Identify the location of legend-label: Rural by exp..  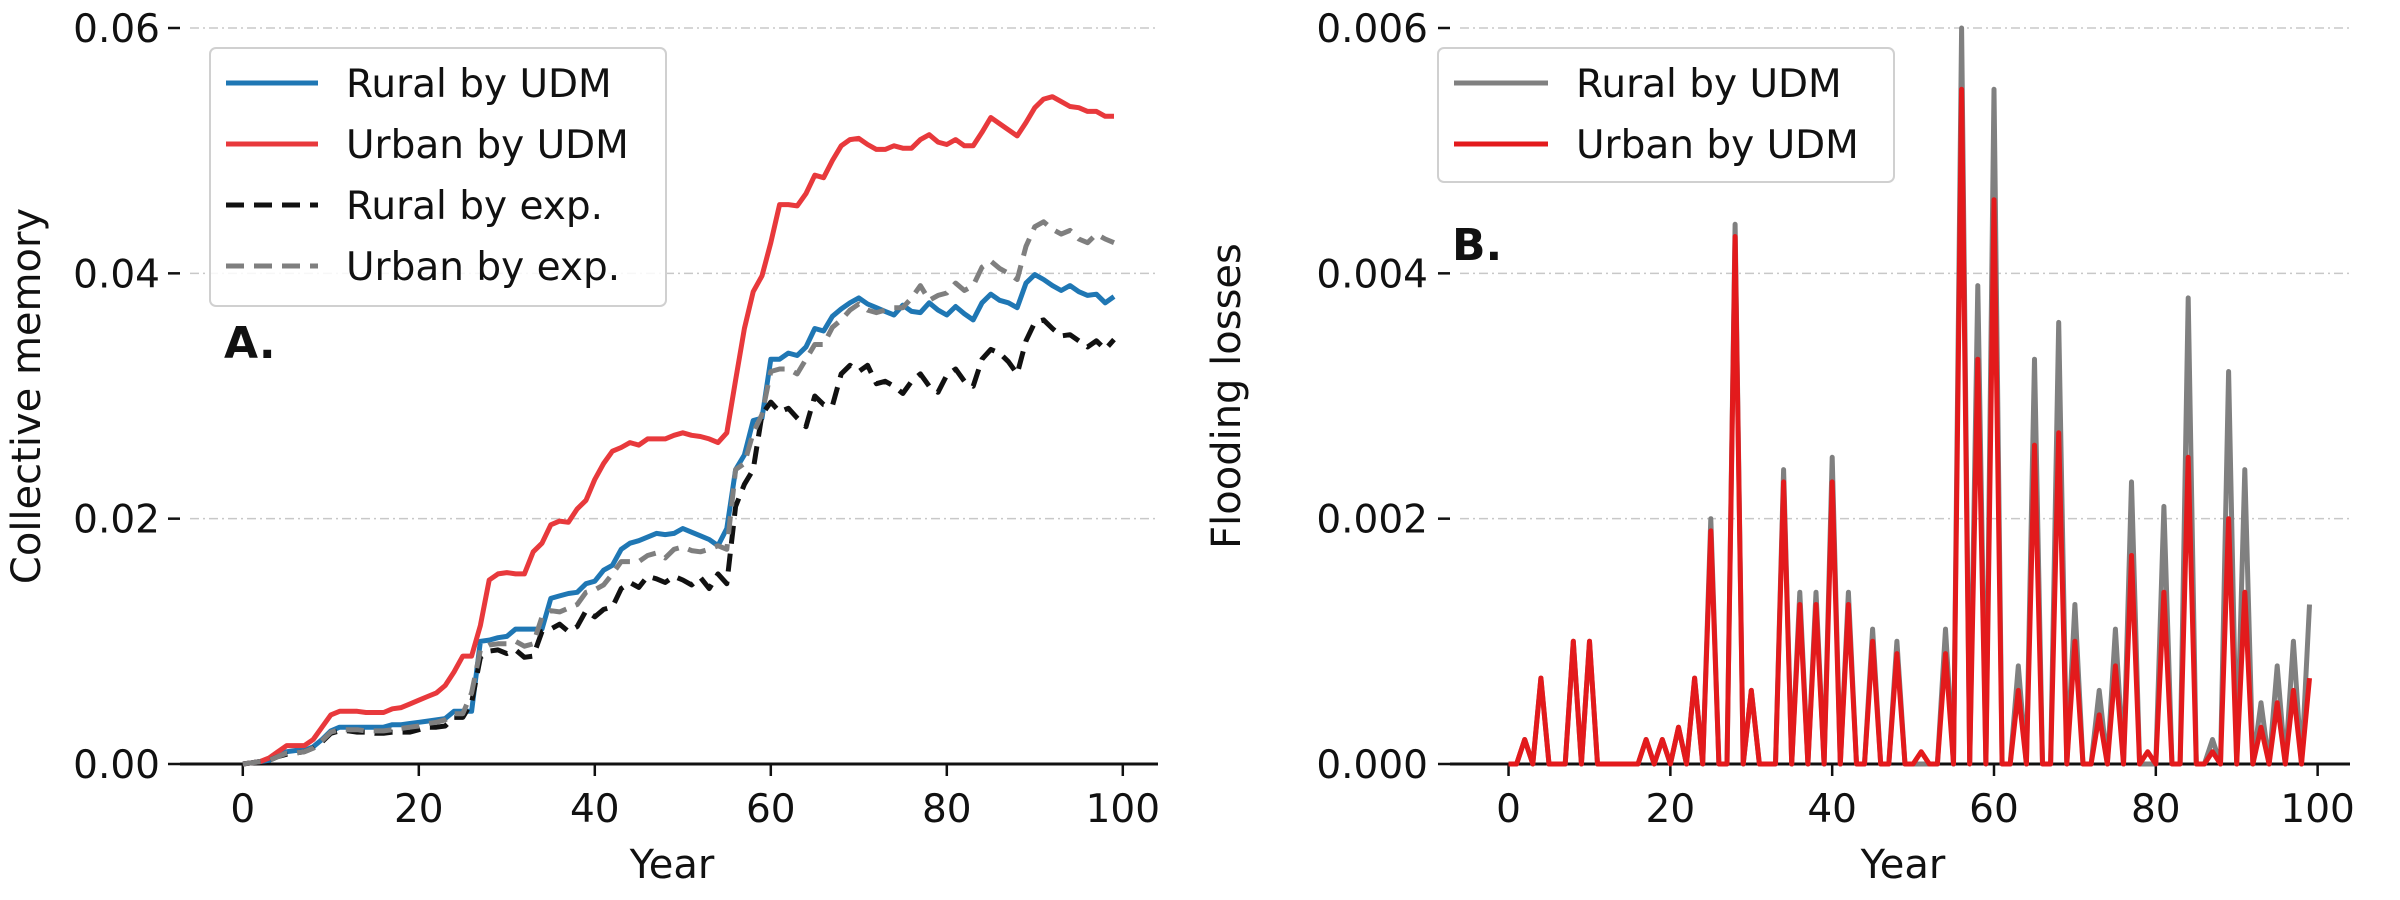
(474, 206).